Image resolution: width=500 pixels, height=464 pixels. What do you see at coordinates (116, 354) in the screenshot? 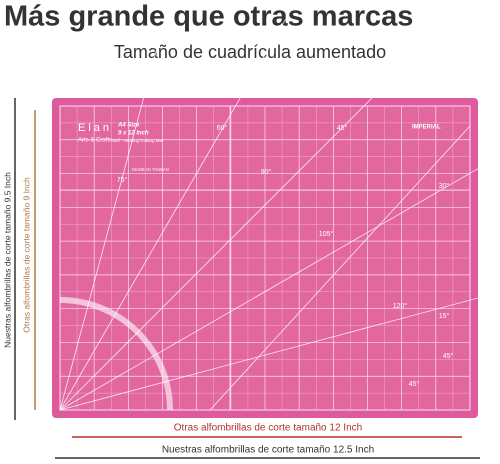
I see `protractor-arc` at bounding box center [116, 354].